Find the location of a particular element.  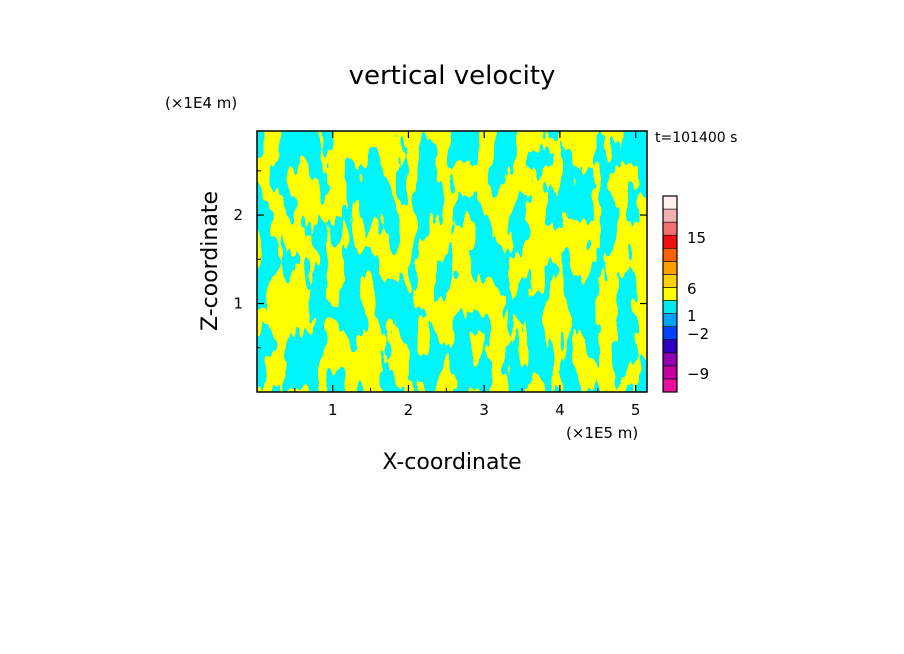

colorbar-labels: 15 6 1−2 −9 is located at coordinates (698, 306).